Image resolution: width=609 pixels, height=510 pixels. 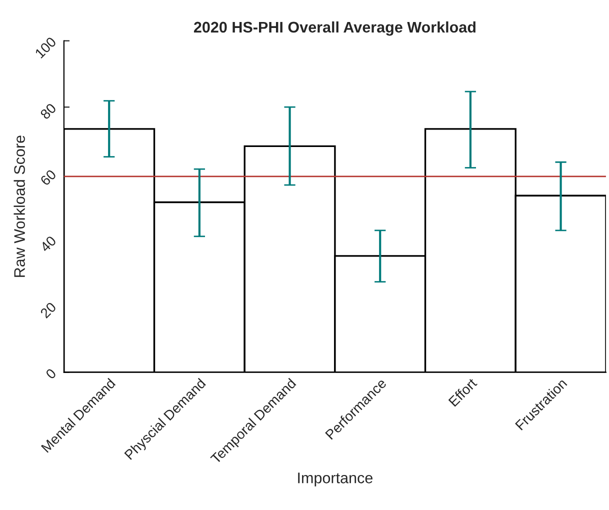 I want to click on y-axis-title: Raw Workload Score, so click(x=19, y=206).